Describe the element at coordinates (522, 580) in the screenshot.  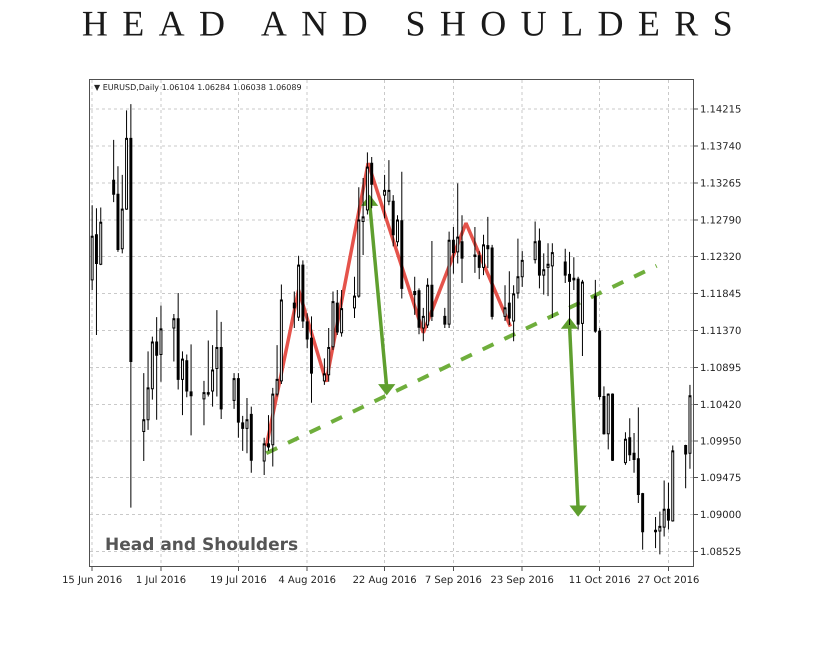
I see `x-tick-label: 23 Sep 2016` at that location.